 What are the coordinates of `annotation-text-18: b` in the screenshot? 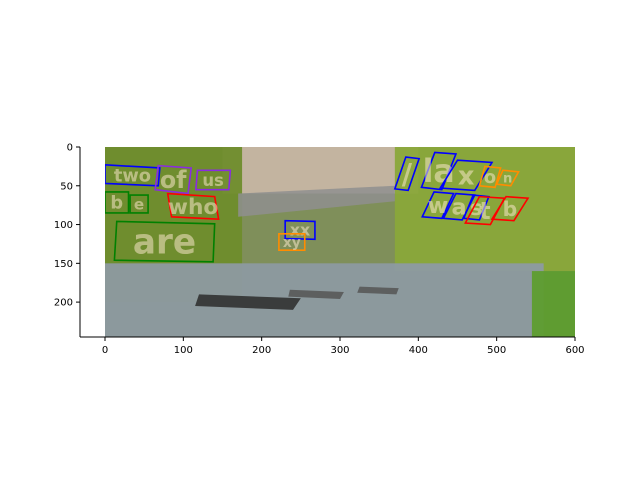 It's located at (510, 209).